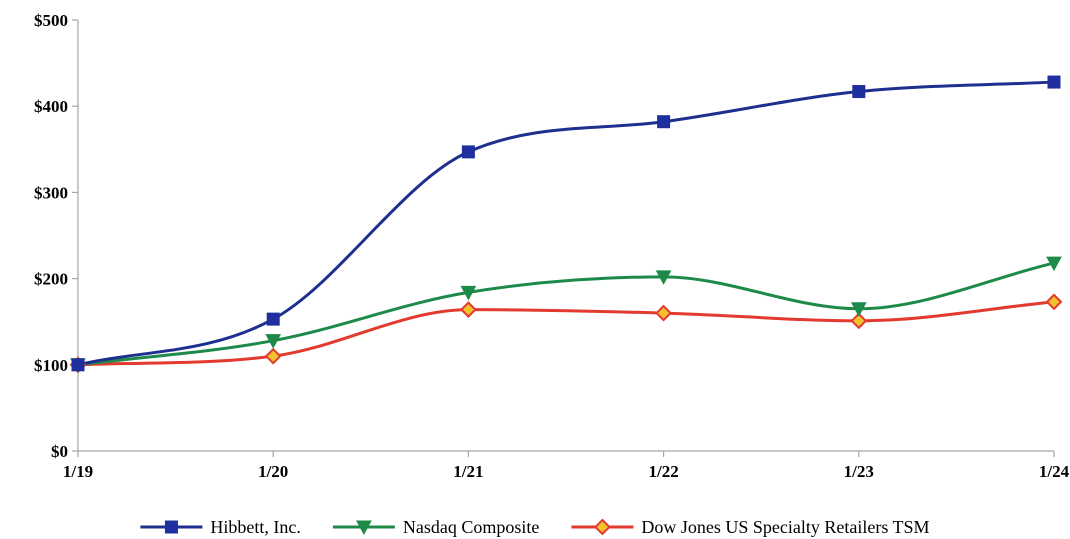  What do you see at coordinates (51, 279) in the screenshot?
I see `y-tick-label: $200` at bounding box center [51, 279].